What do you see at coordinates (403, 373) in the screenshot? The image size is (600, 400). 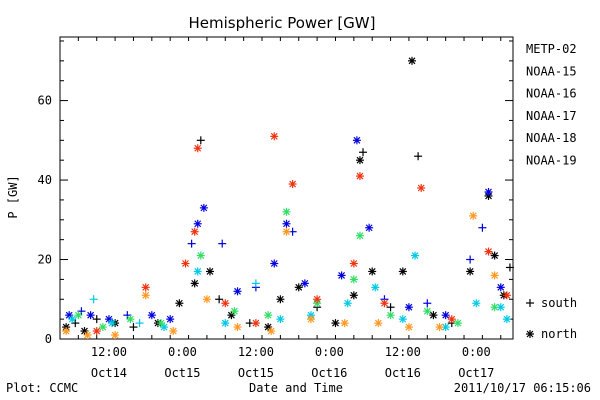 I see `x-tick-date-label: Oct16` at bounding box center [403, 373].